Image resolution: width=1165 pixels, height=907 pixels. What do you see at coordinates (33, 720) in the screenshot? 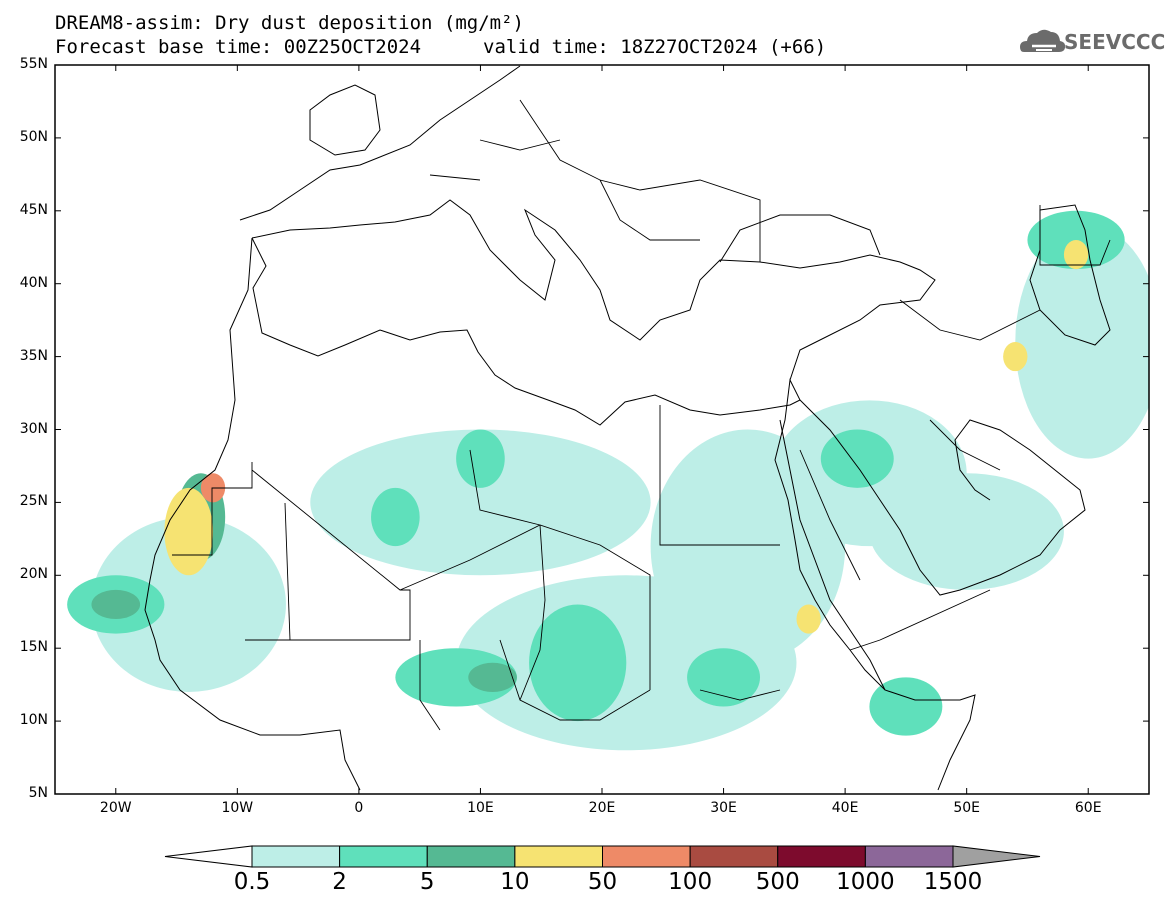
I see `lat-label: 10N` at bounding box center [33, 720].